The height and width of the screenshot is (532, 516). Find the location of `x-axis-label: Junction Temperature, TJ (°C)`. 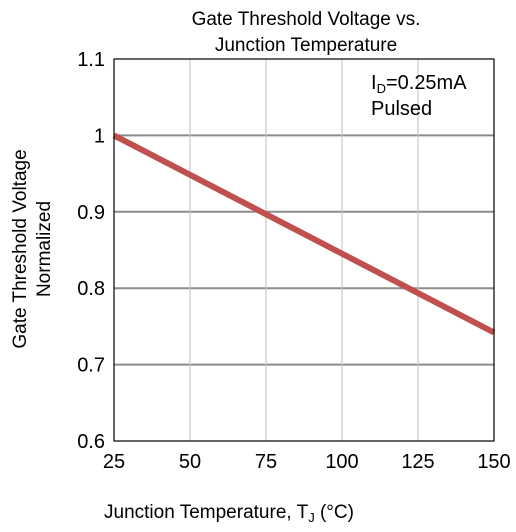

x-axis-label: Junction Temperature, TJ (°C) is located at coordinates (229, 513).